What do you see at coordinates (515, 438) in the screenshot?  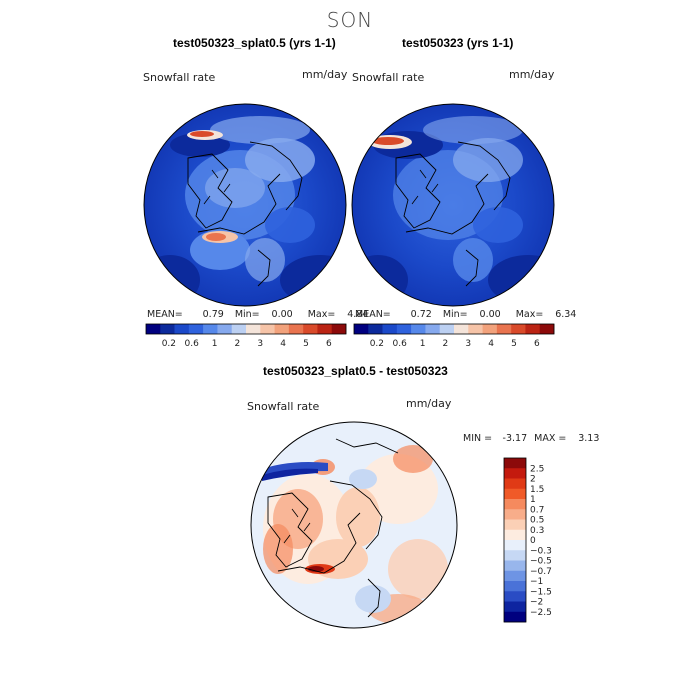 I see `panel-3-min-value: -3.17` at bounding box center [515, 438].